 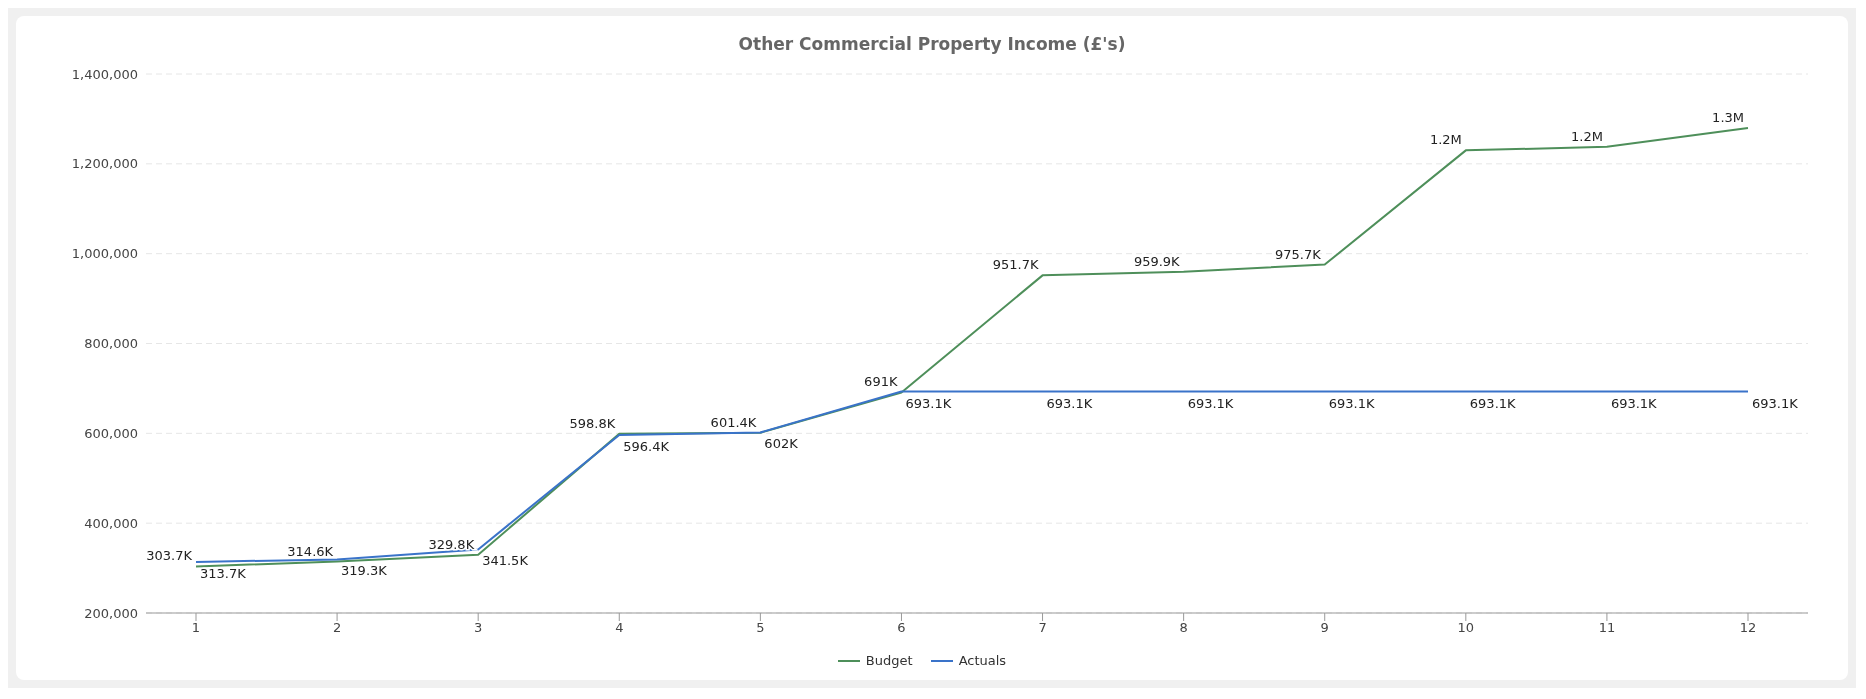 I want to click on x-tick-label: 5, so click(x=760, y=628).